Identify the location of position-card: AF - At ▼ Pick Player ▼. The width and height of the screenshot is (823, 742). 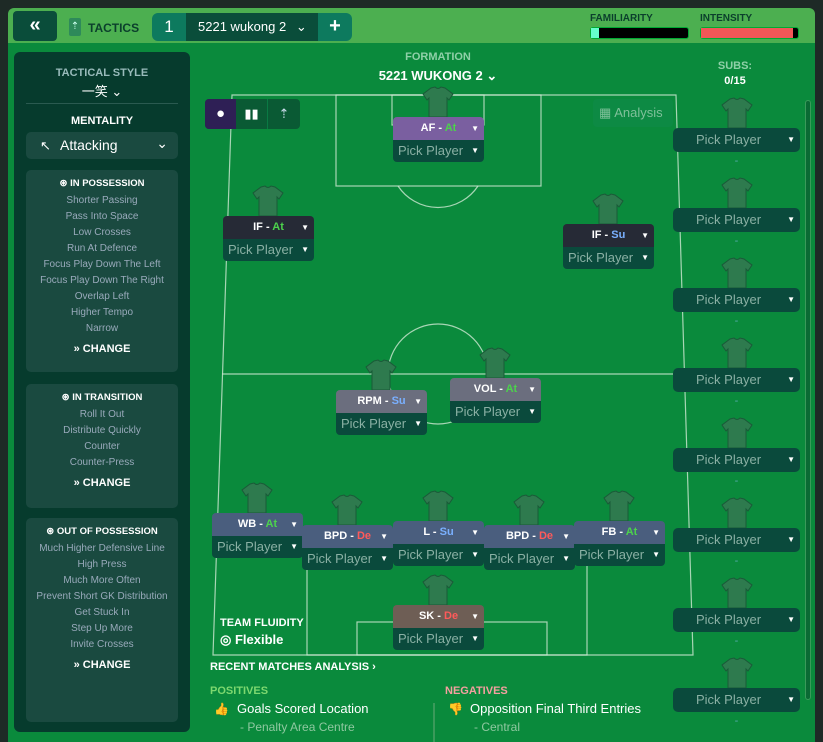
(438, 139).